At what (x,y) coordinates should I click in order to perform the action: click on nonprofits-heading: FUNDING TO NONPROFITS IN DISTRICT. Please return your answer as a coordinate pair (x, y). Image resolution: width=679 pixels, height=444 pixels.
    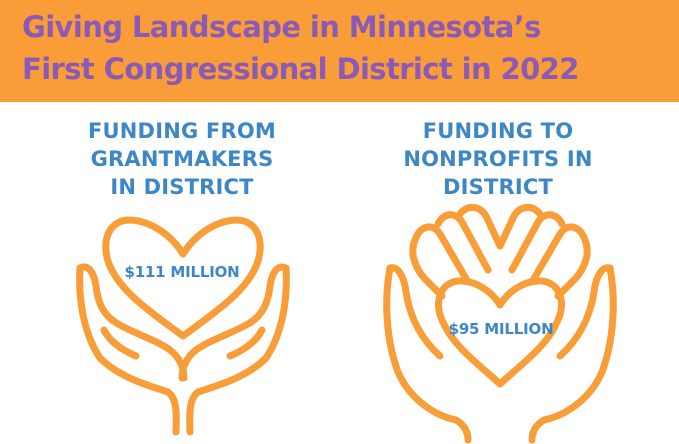
    Looking at the image, I should click on (498, 159).